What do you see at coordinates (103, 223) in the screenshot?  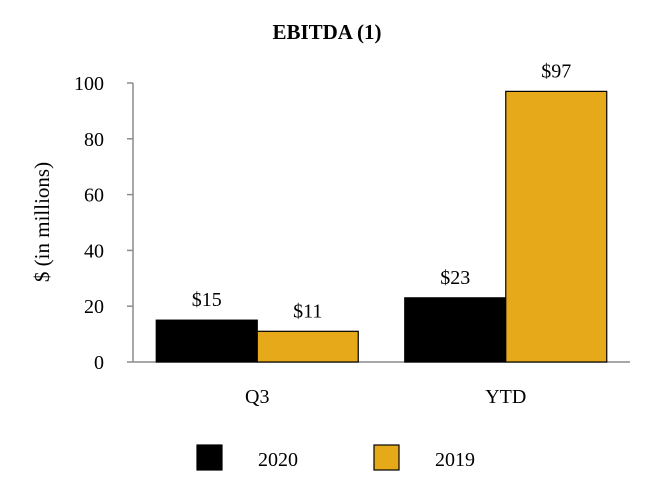 I see `y-ticks: 0 20 40 60 80 100` at bounding box center [103, 223].